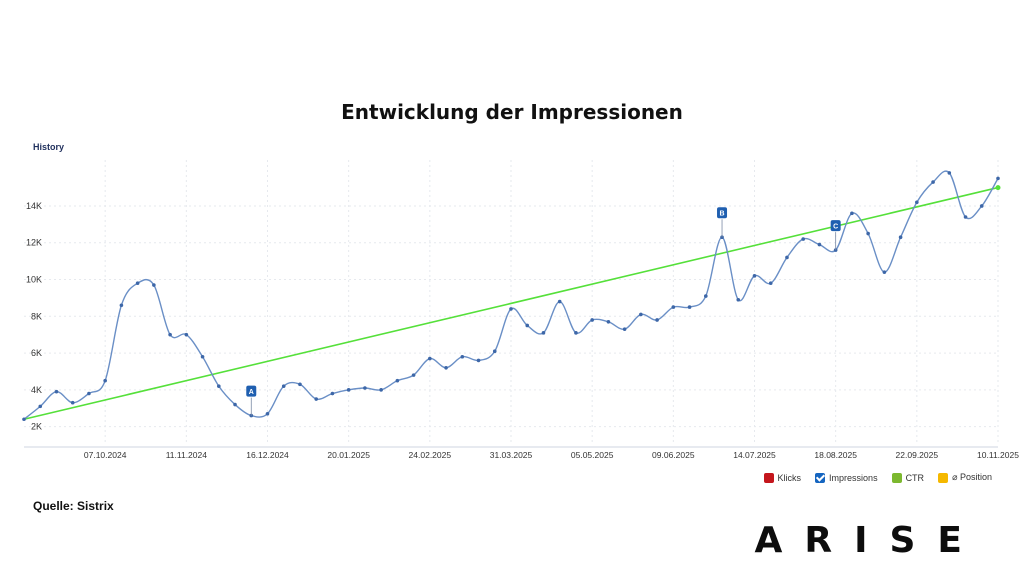 The width and height of the screenshot is (1024, 576). What do you see at coordinates (267, 455) in the screenshot?
I see `x-tick-label: 16.12.2024` at bounding box center [267, 455].